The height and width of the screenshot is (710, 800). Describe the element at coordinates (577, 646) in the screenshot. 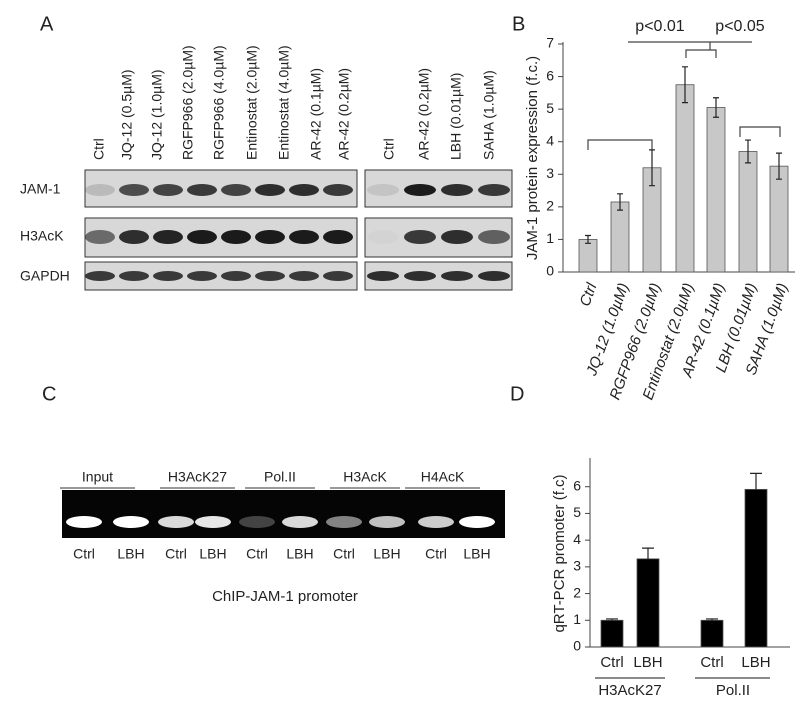

I see `y-tick-label: 0` at that location.